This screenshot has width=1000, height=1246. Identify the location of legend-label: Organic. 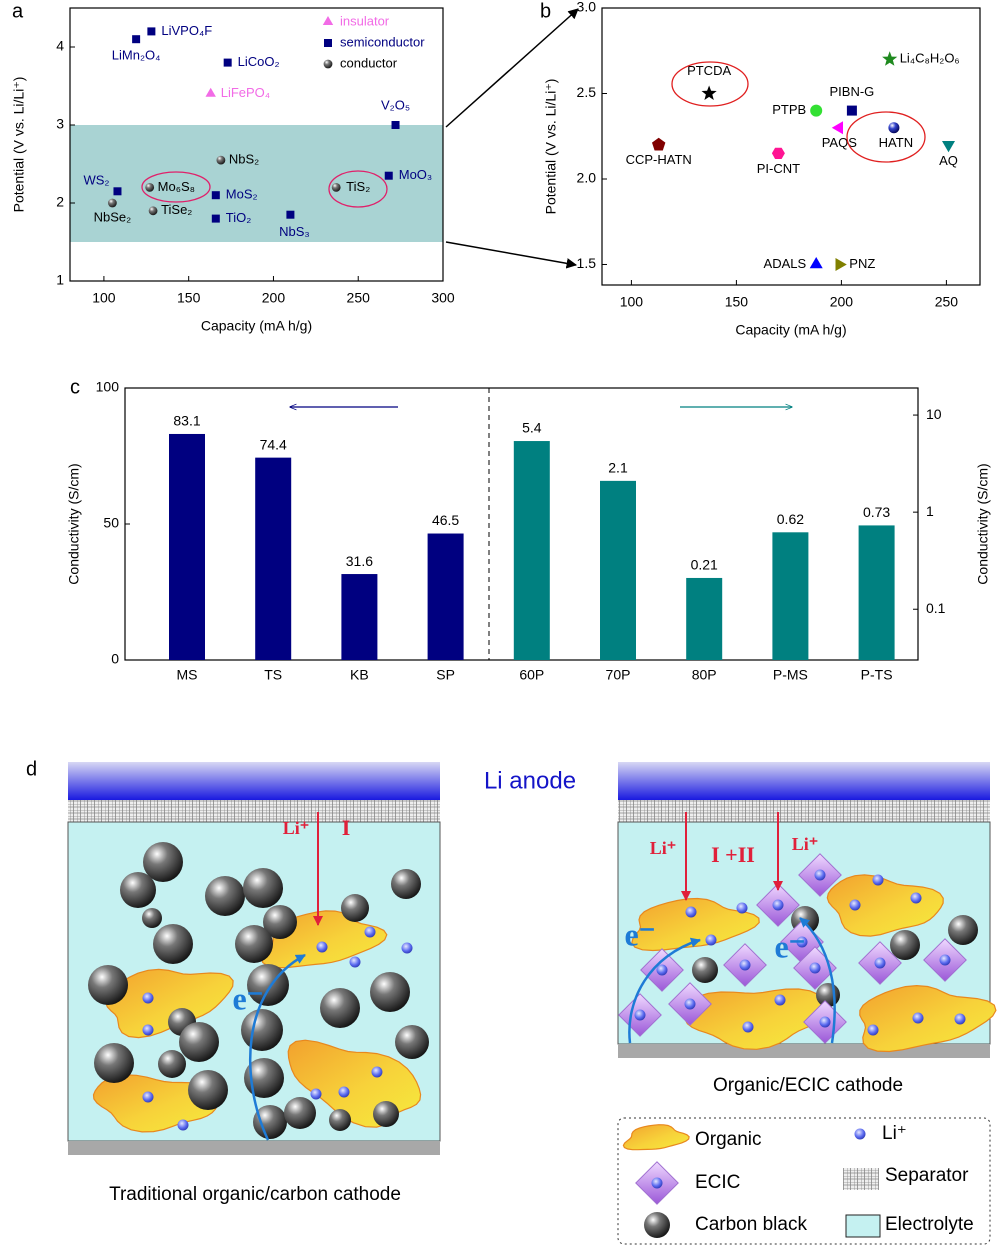
(728, 1139).